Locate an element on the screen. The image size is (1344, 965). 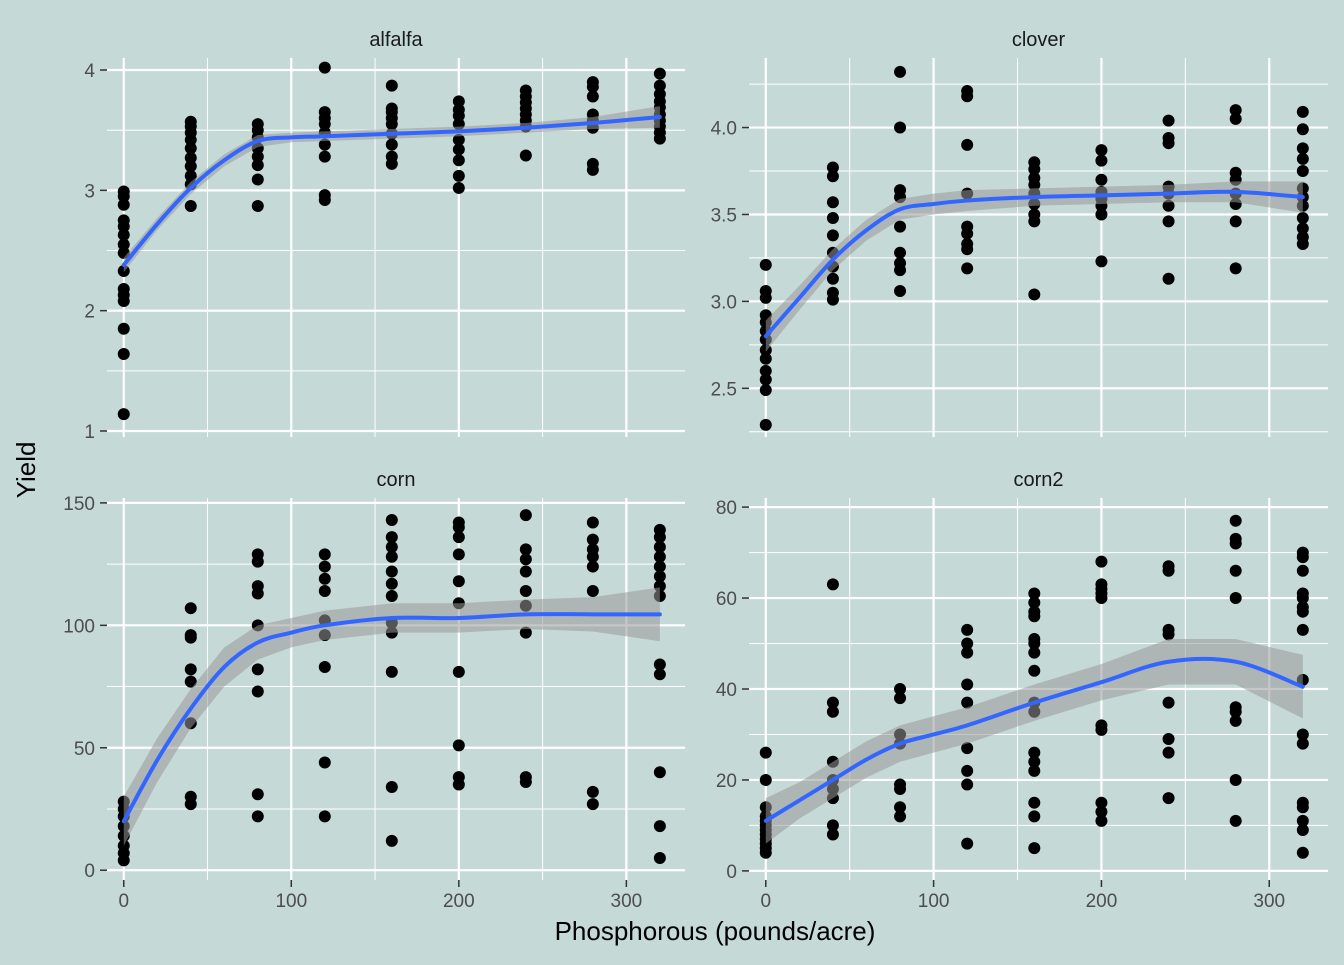
y-tick-label: 3.0 is located at coordinates (724, 302).